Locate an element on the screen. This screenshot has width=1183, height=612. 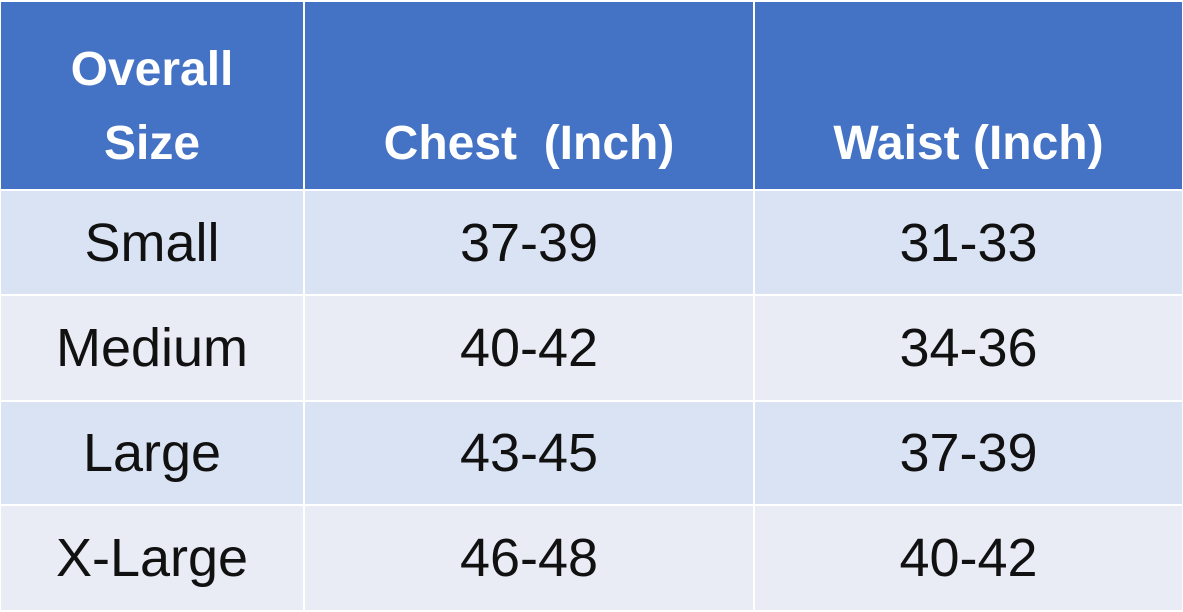
table-cell: Medium is located at coordinates (152, 348).